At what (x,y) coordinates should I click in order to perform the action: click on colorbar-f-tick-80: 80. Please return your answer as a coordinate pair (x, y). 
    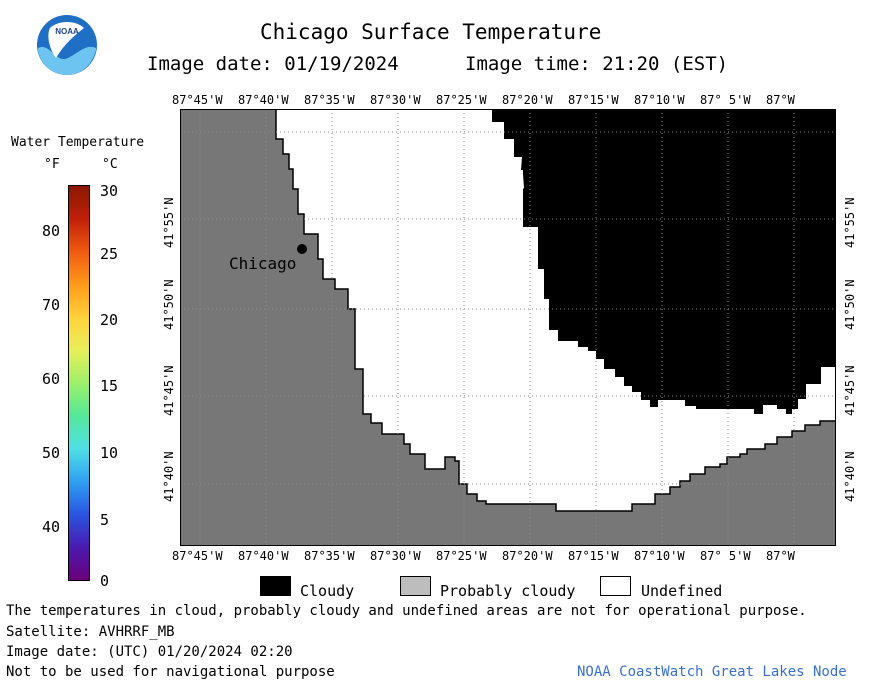
    Looking at the image, I should click on (50, 231).